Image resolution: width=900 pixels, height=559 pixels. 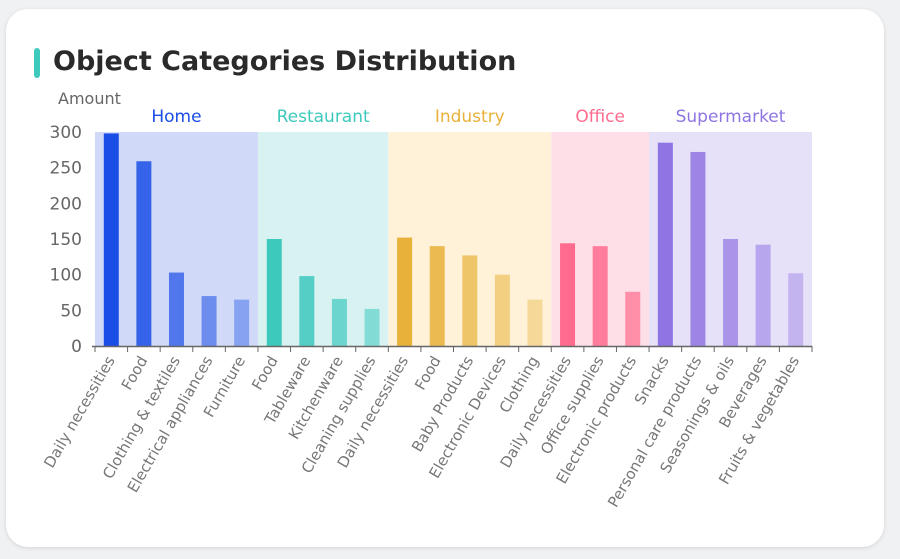 What do you see at coordinates (66, 276) in the screenshot?
I see `y-tick-label: 100` at bounding box center [66, 276].